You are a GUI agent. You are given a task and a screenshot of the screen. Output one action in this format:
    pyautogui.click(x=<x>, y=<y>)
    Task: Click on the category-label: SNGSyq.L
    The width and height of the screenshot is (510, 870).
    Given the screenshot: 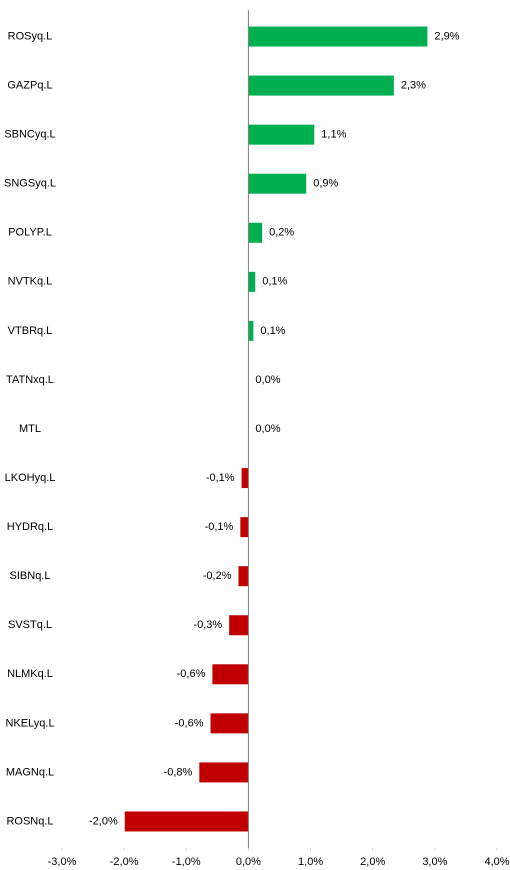 What is the action you would take?
    pyautogui.click(x=30, y=184)
    